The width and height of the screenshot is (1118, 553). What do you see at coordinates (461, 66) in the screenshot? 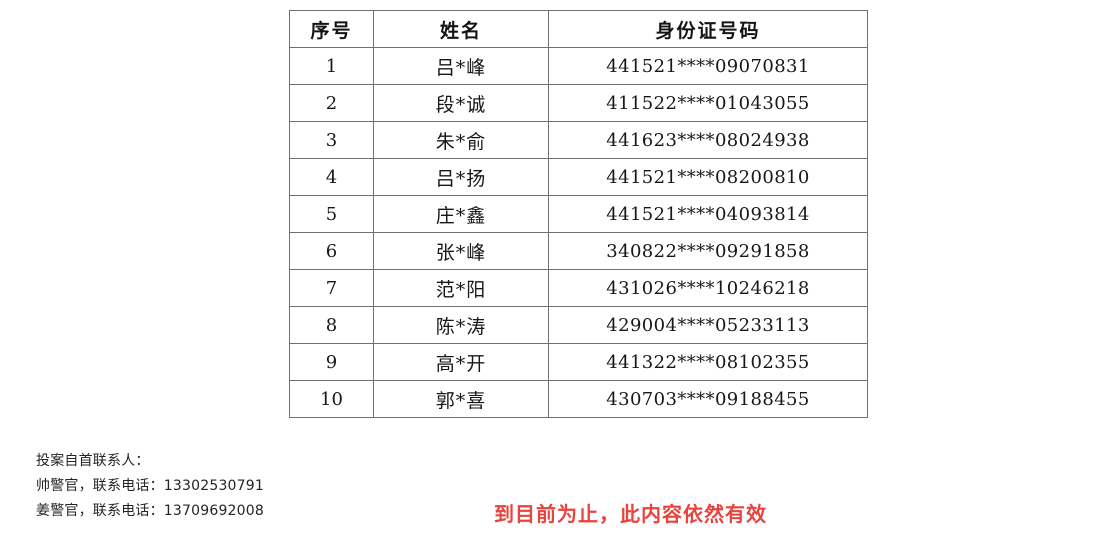
I see `cell-name: 吕*峰` at bounding box center [461, 66].